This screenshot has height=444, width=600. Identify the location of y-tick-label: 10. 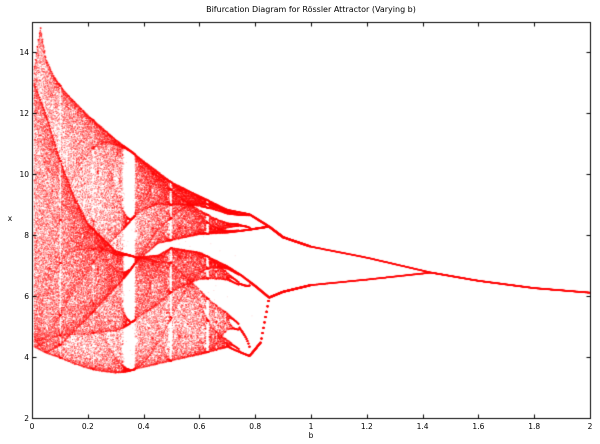
(24, 175).